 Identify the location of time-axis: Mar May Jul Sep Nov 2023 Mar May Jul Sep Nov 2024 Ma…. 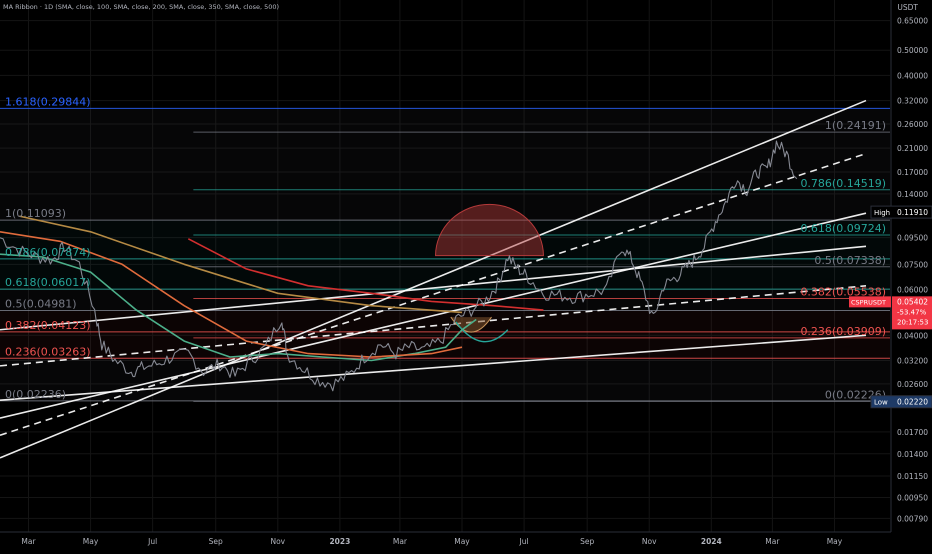
(445, 538).